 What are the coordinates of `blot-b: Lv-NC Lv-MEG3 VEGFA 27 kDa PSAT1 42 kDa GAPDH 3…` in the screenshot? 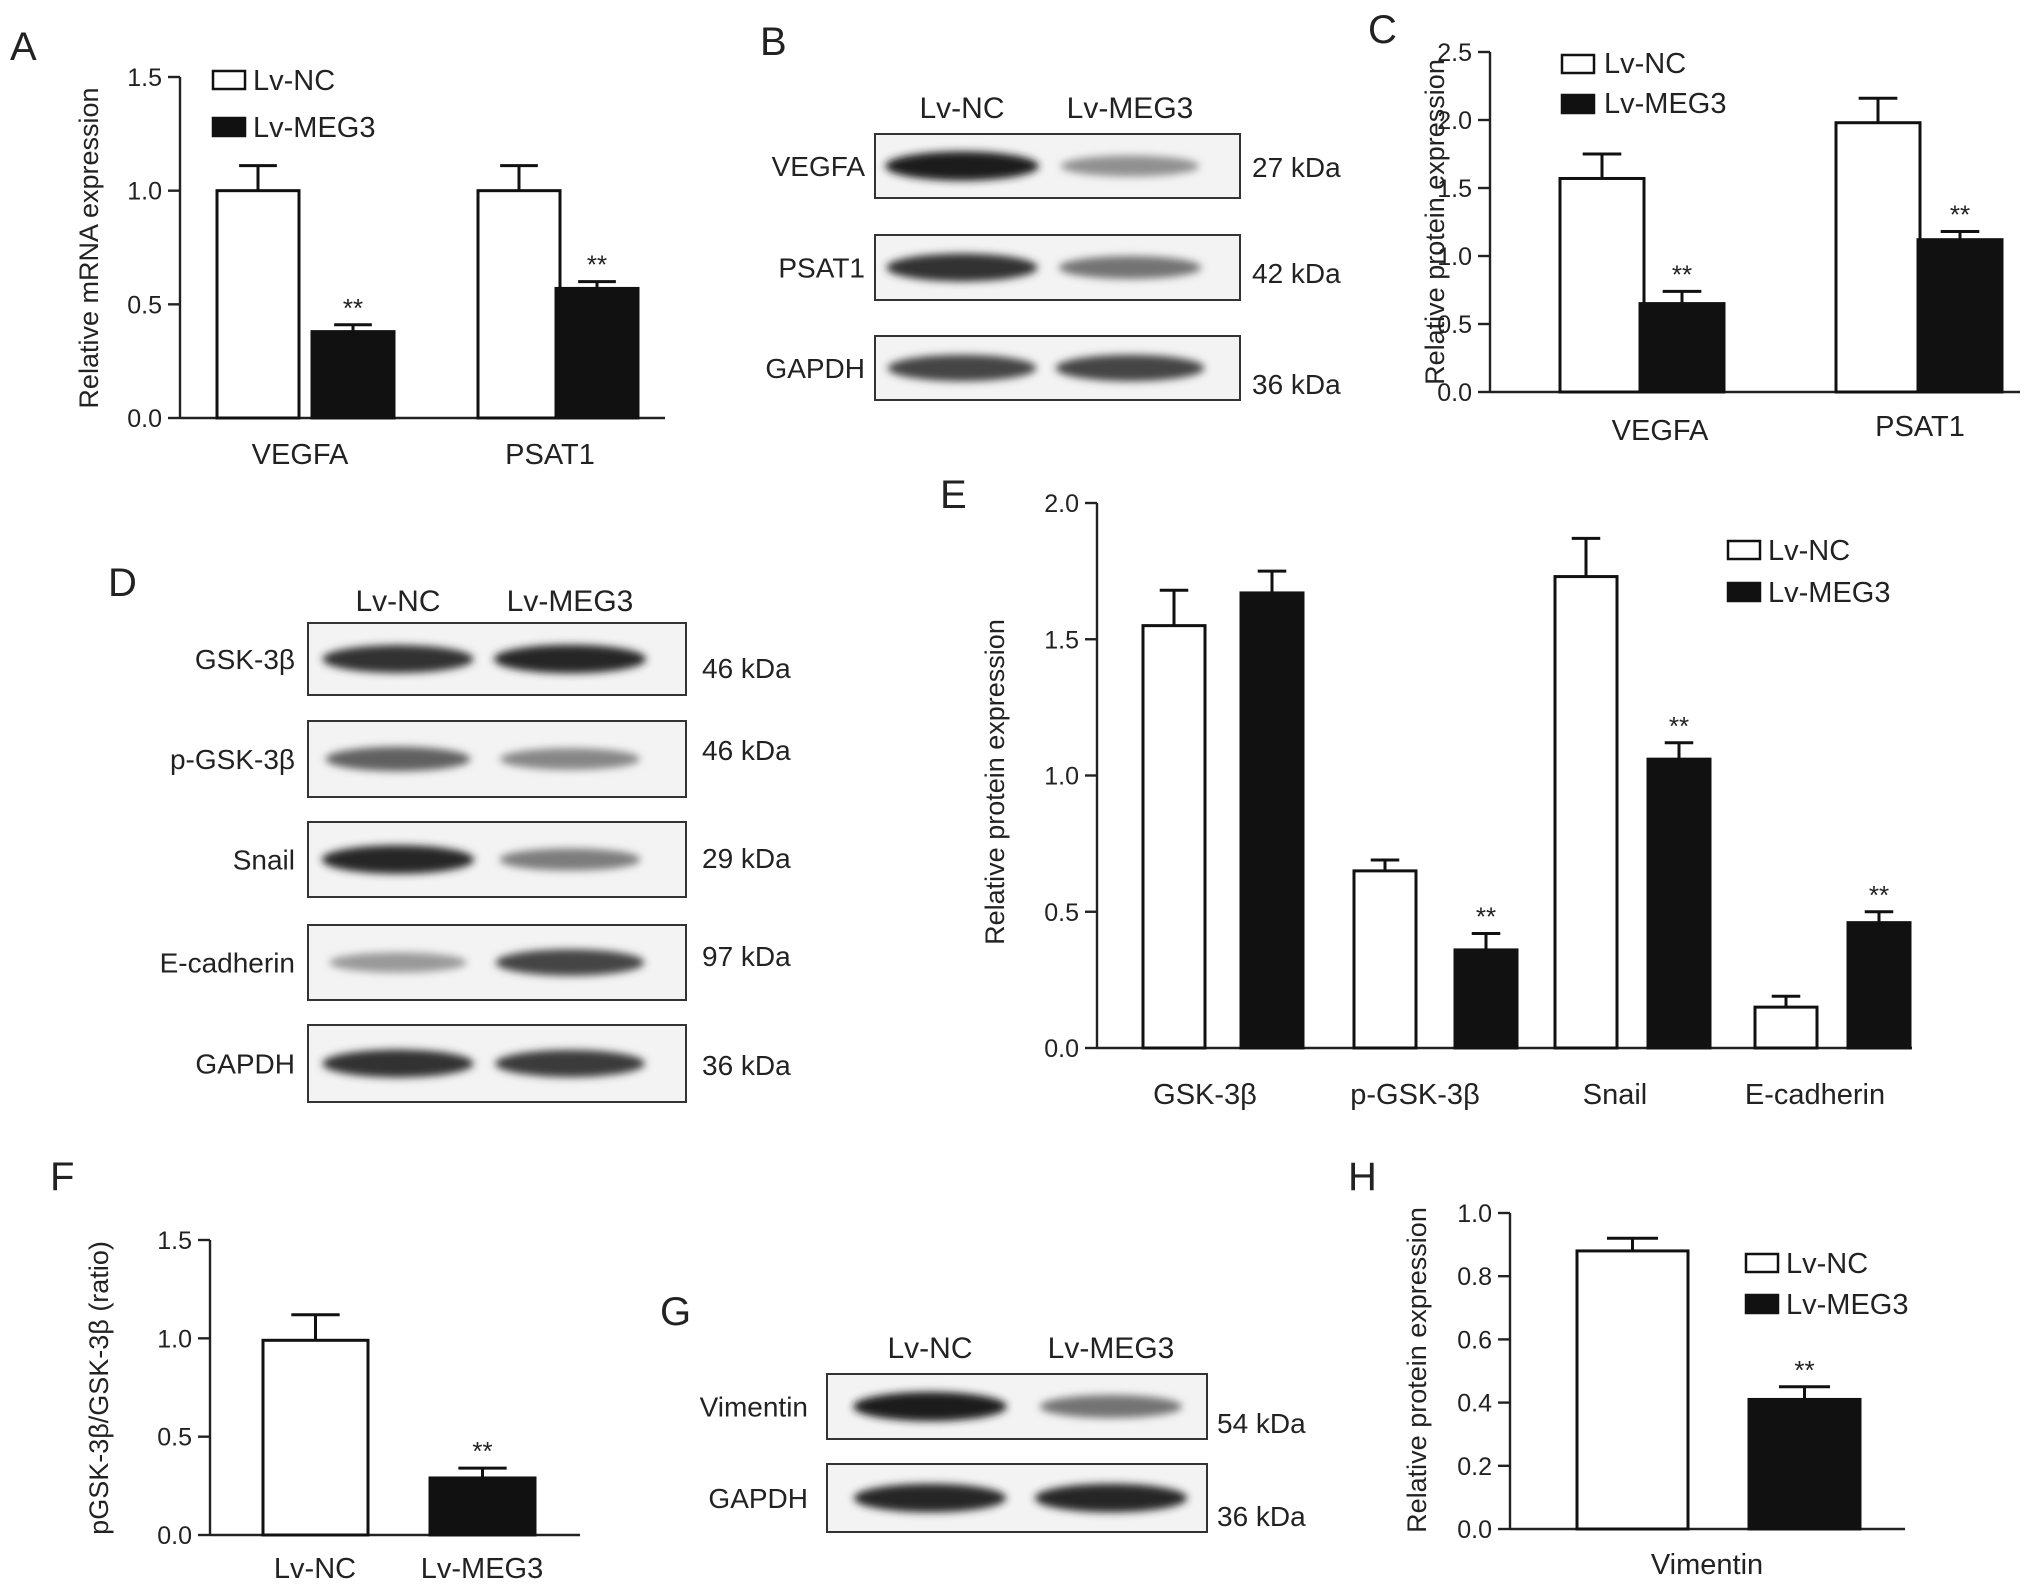 It's located at (1053, 246).